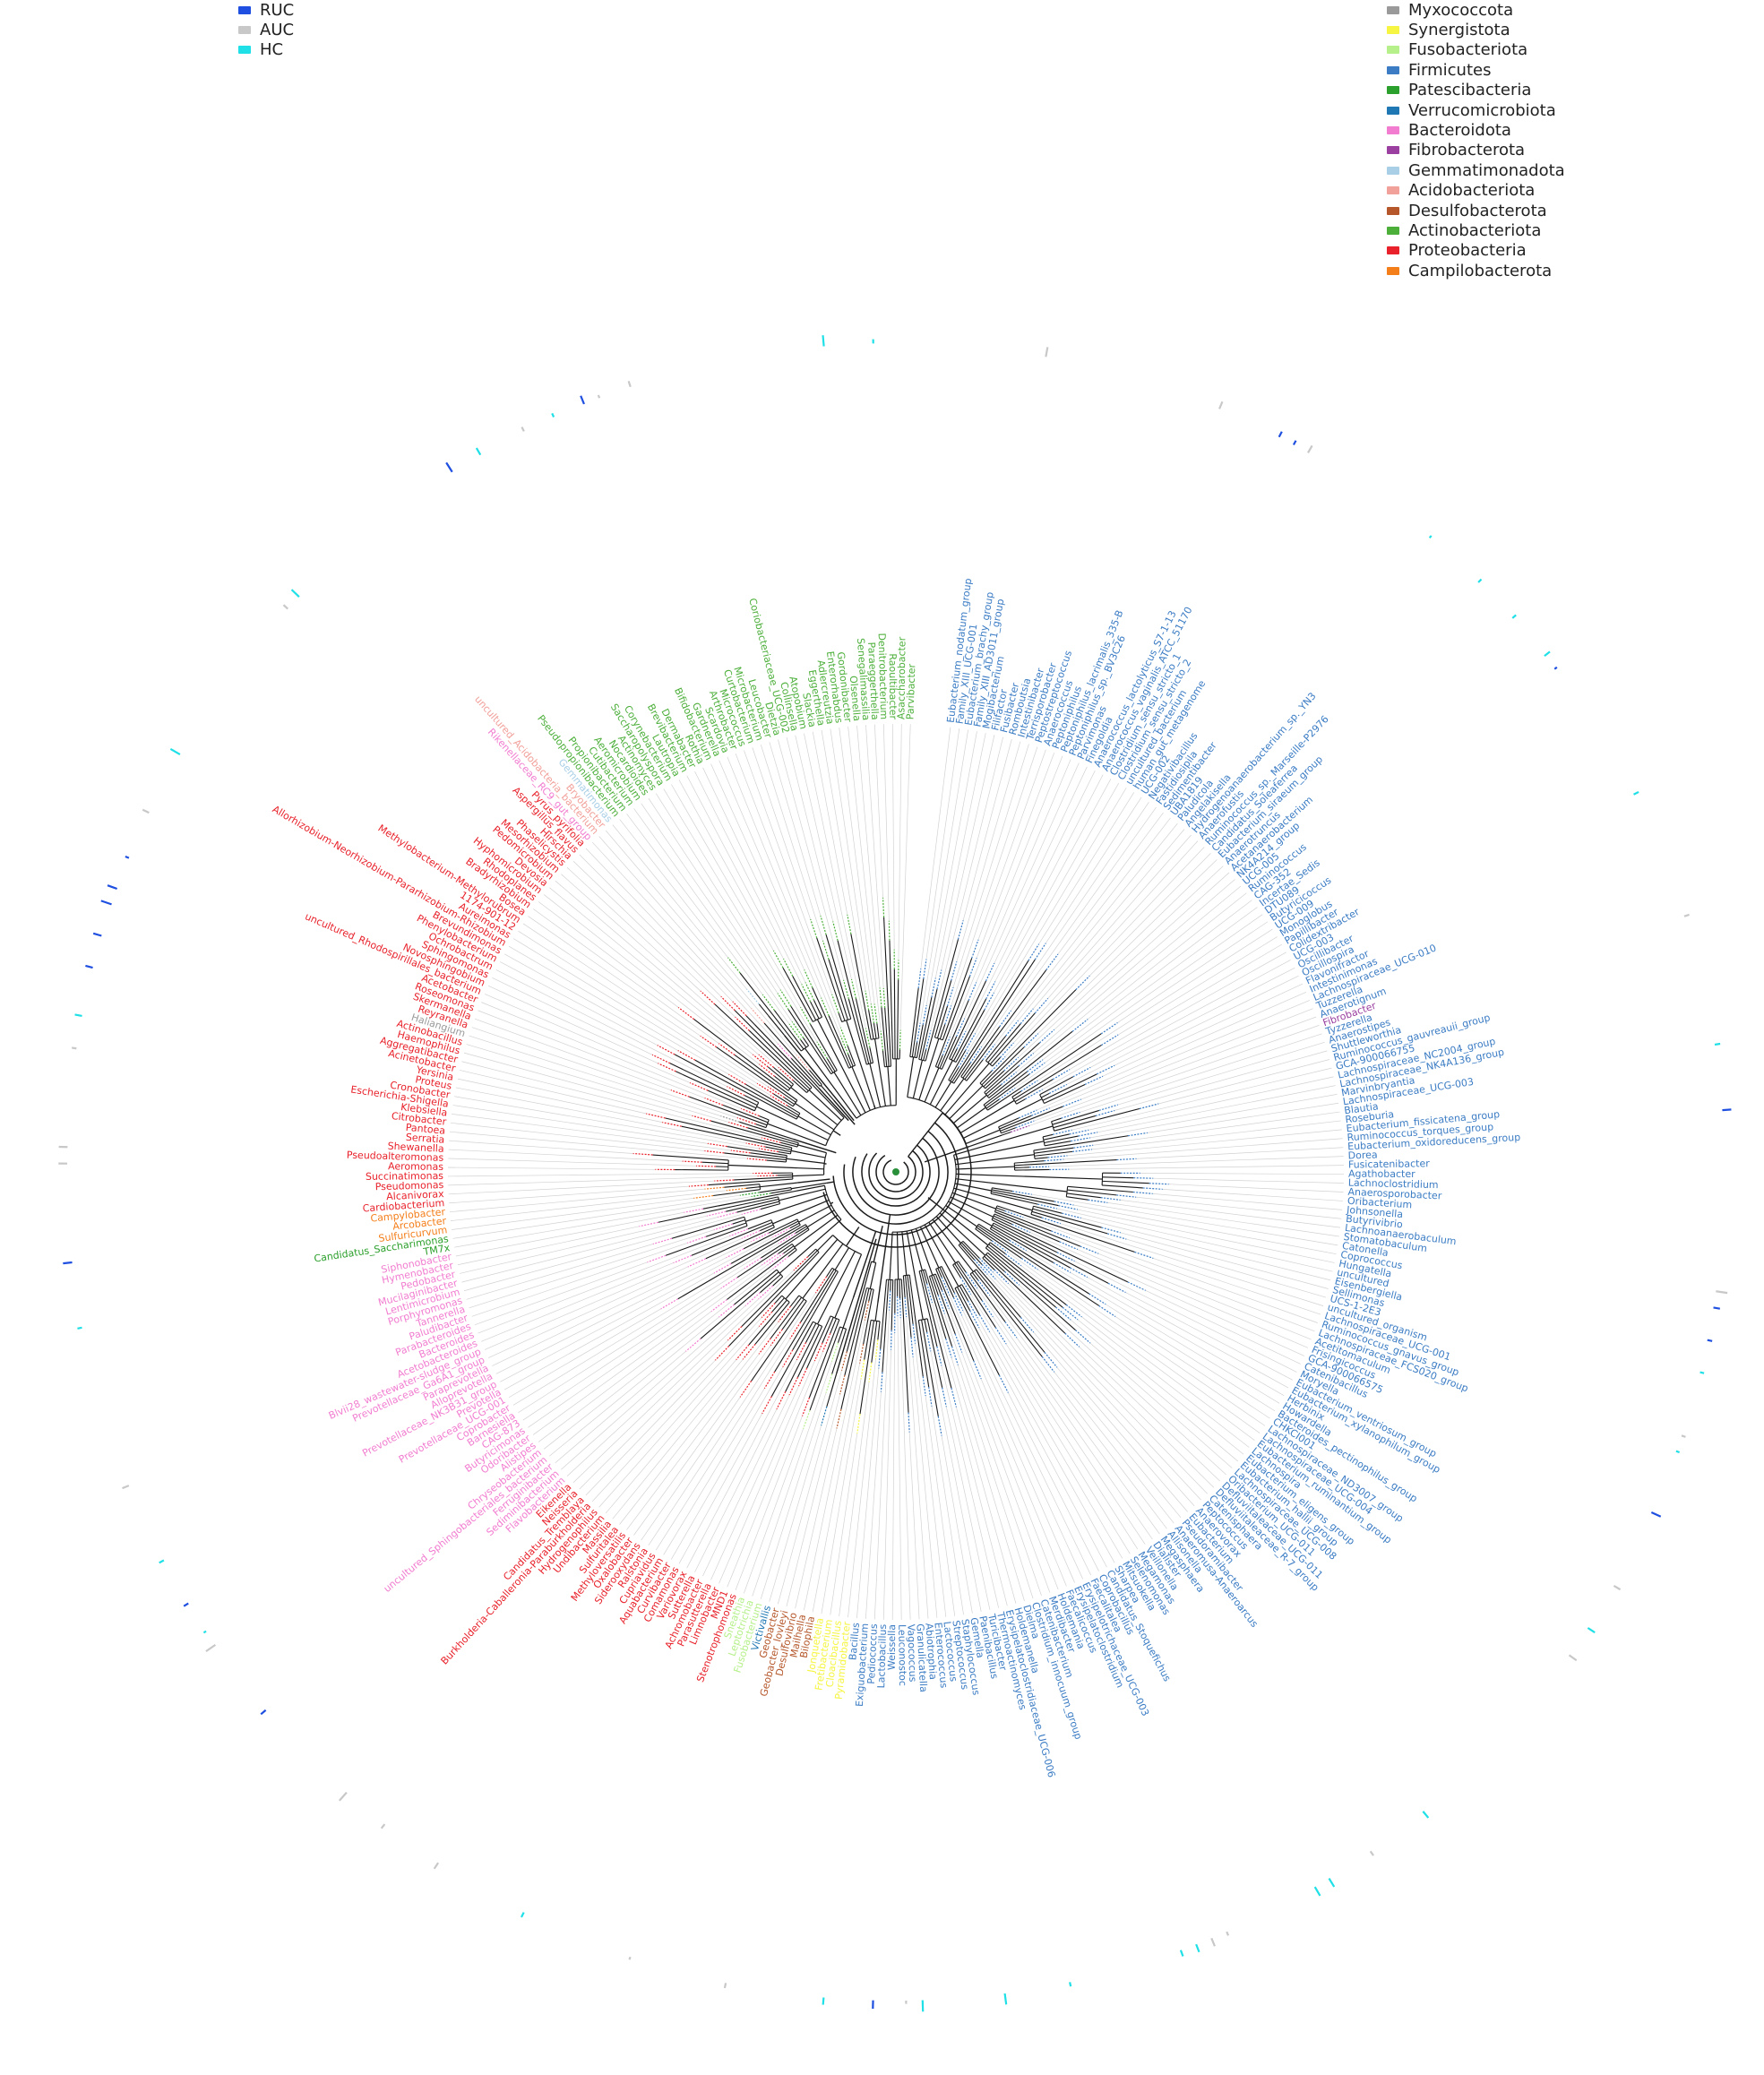 The height and width of the screenshot is (2075, 1764). I want to click on taxon-label: Paraeggerthella, so click(873, 681).